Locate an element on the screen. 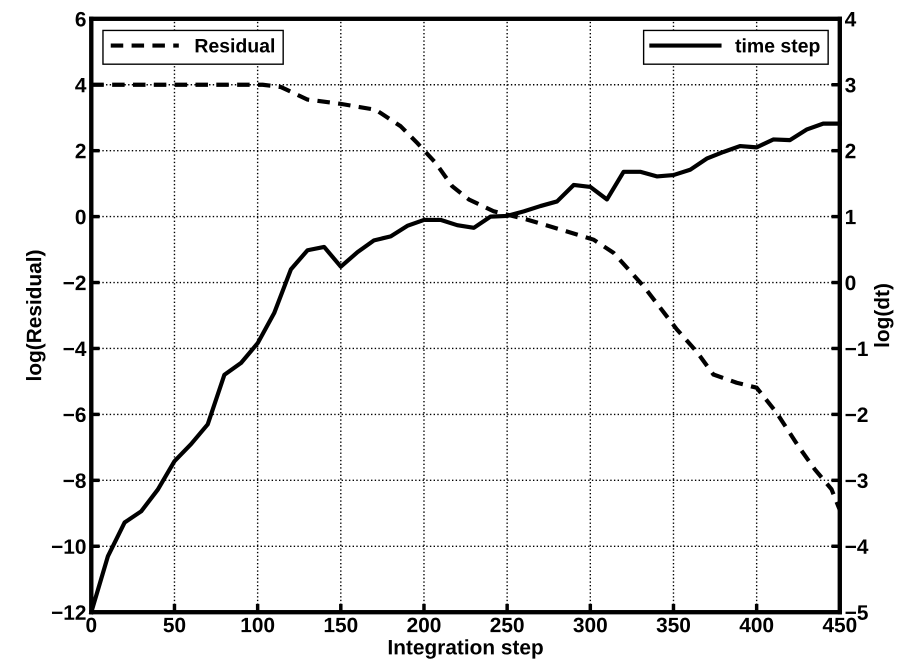  legend-label: time step is located at coordinates (777, 47).